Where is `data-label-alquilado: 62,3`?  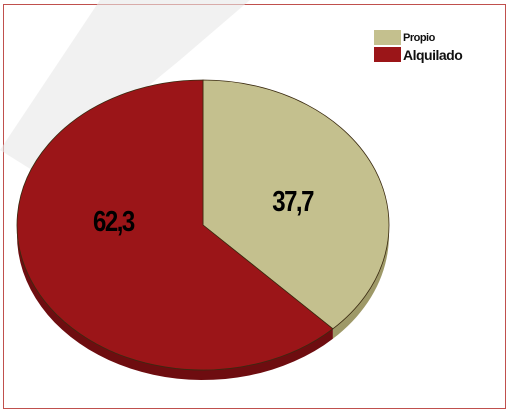
data-label-alquilado: 62,3 is located at coordinates (114, 221).